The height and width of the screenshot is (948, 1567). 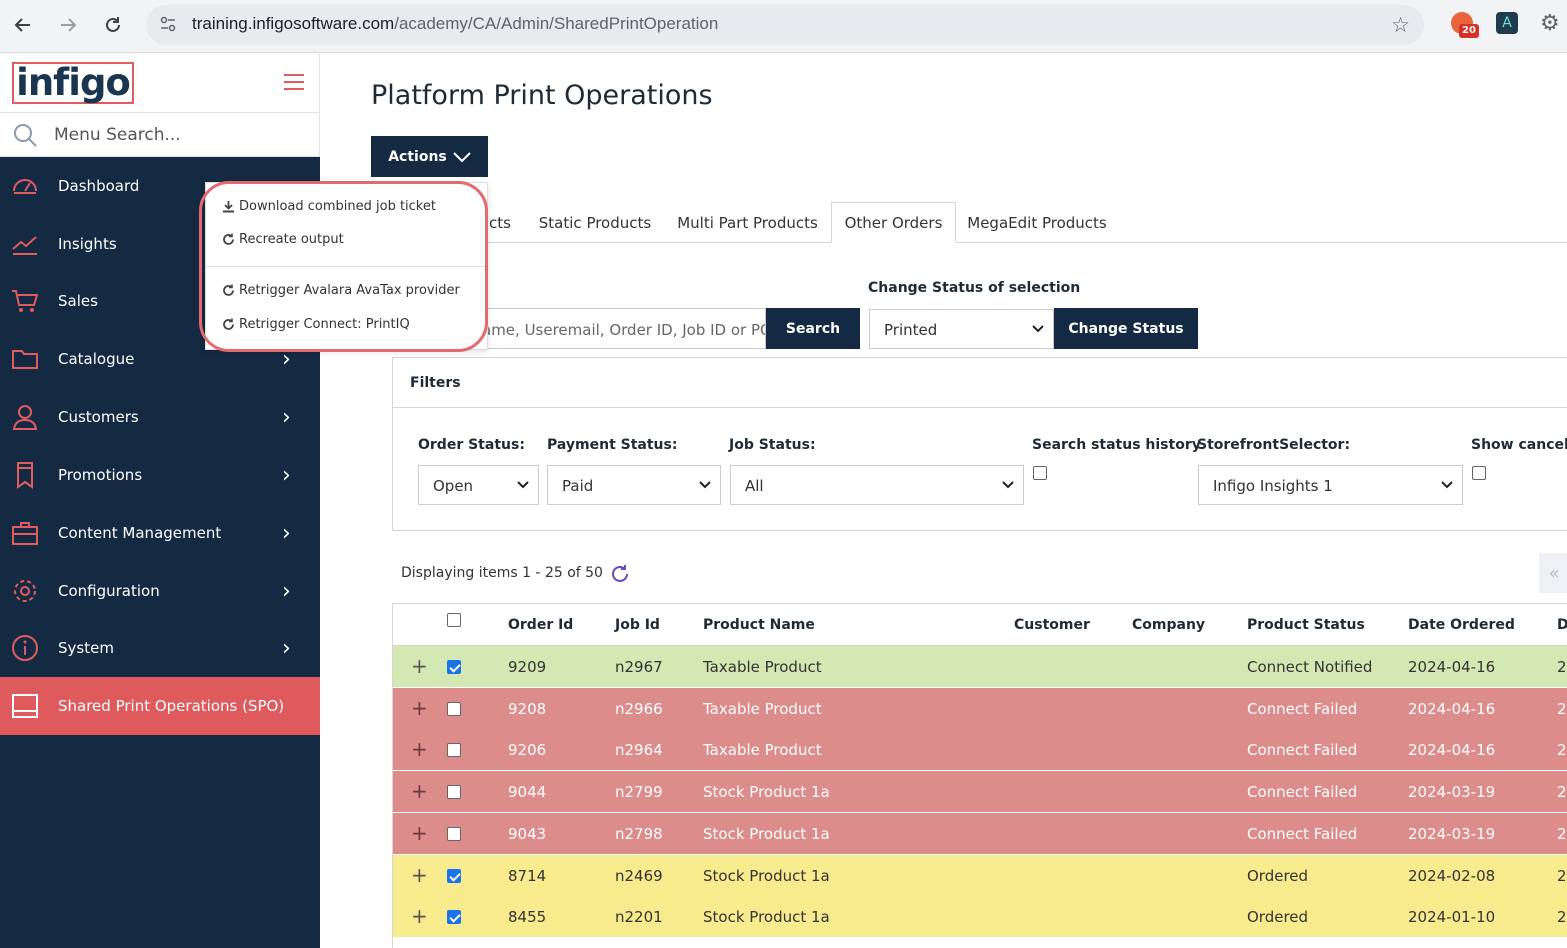 What do you see at coordinates (1306, 625) in the screenshot?
I see `column-header-product-status: Product Status` at bounding box center [1306, 625].